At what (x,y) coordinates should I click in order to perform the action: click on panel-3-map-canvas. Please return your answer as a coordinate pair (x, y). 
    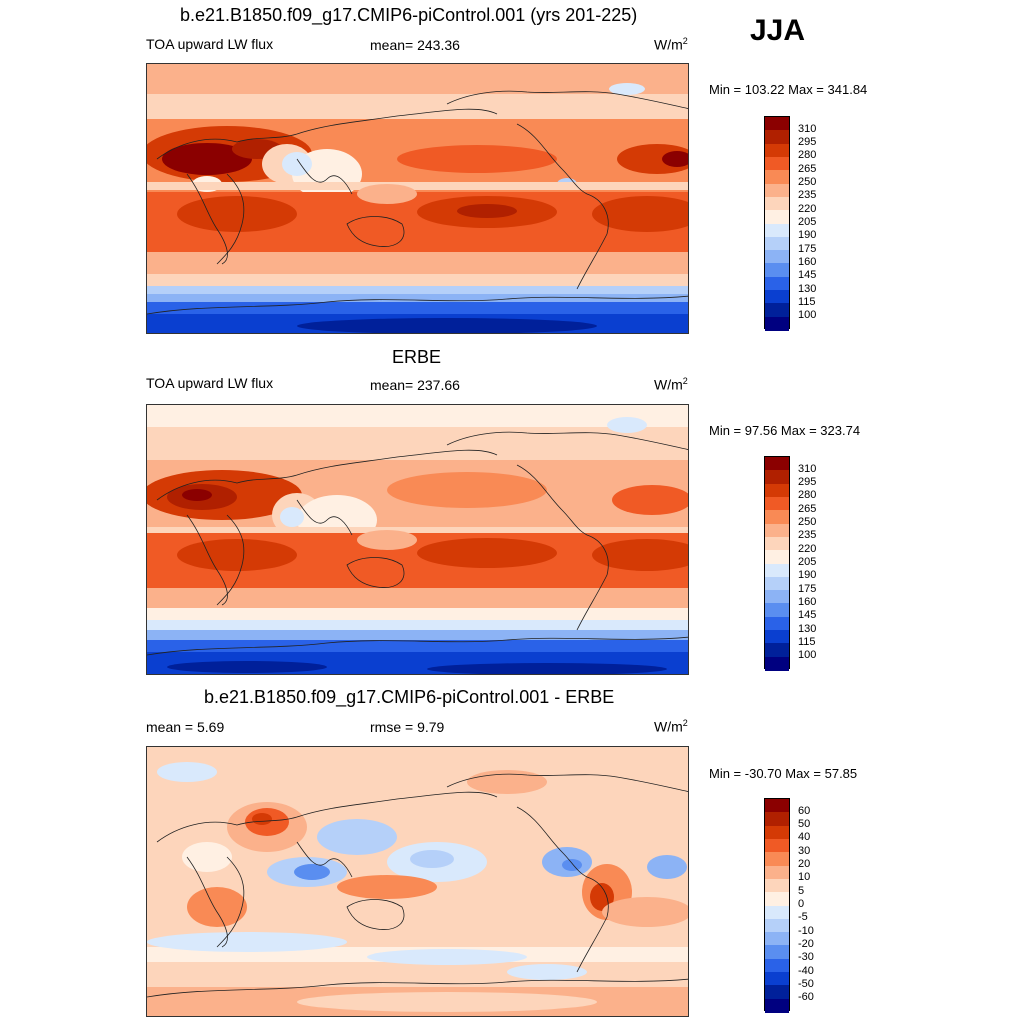
    Looking at the image, I should click on (417, 881).